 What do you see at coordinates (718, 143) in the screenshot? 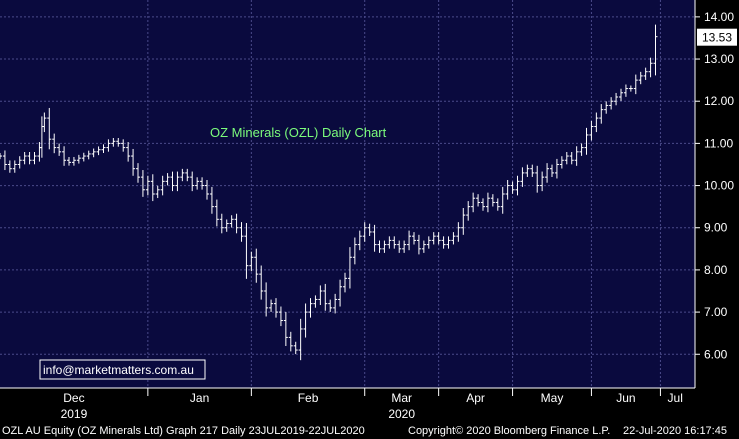
I see `y-tick-label: 11.00` at bounding box center [718, 143].